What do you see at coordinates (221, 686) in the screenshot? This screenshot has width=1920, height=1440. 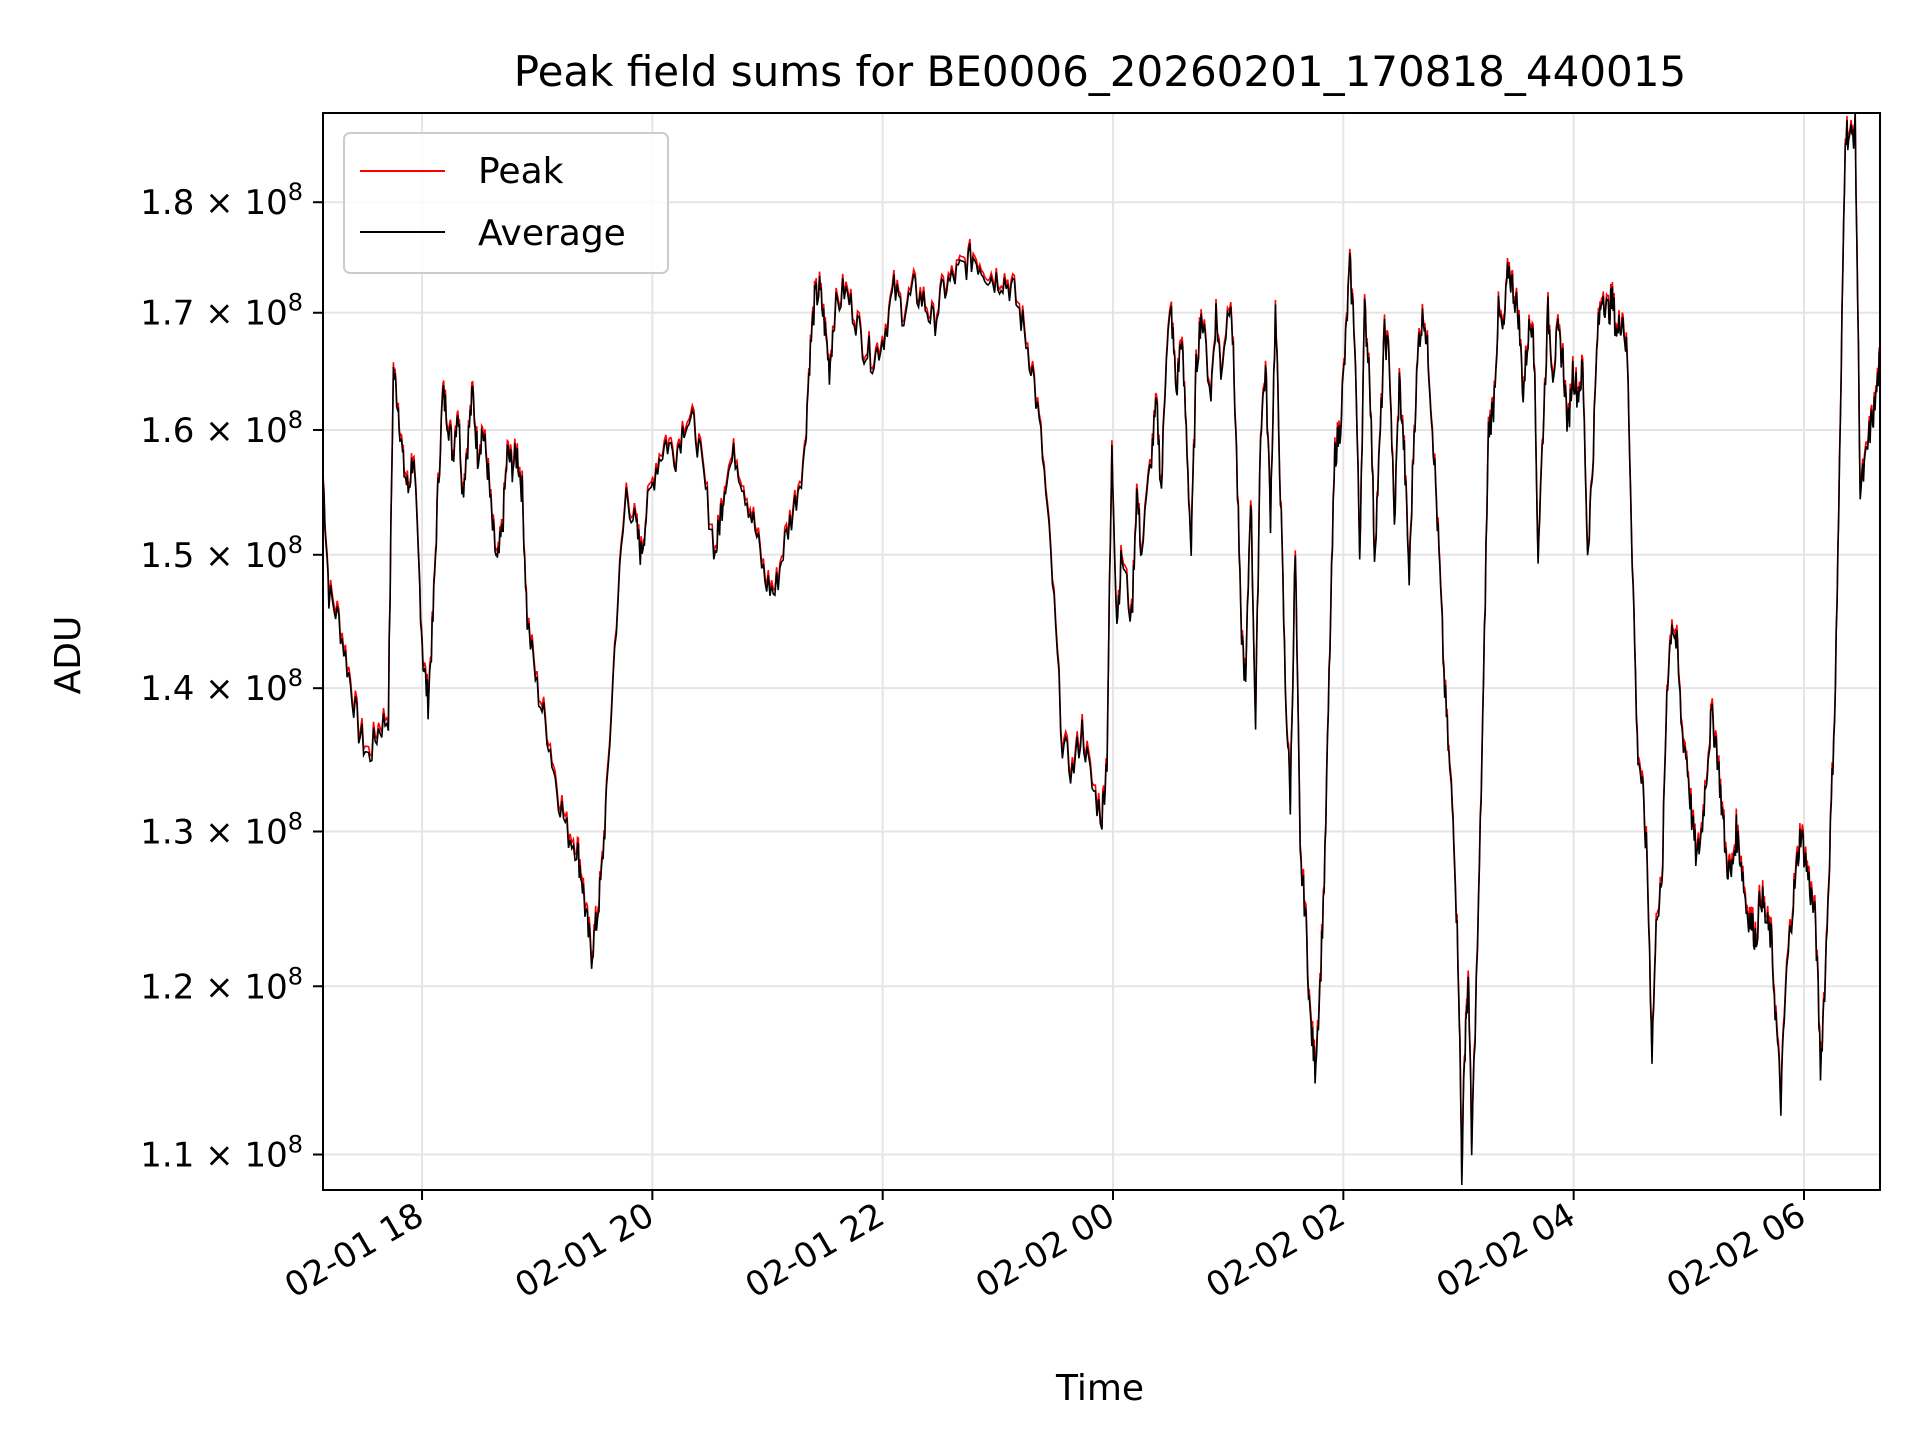 I see `y-tick-label: 1.4 × 108` at bounding box center [221, 686].